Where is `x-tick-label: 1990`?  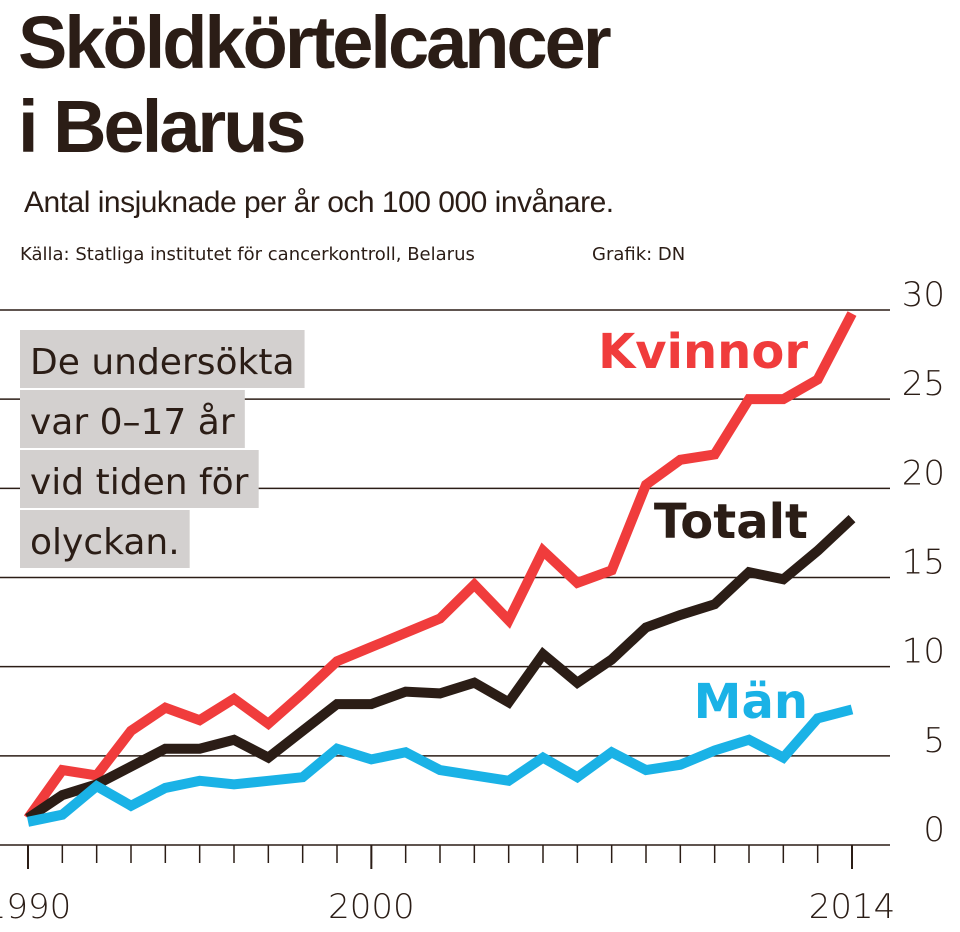 x-tick-label: 1990 is located at coordinates (35, 907).